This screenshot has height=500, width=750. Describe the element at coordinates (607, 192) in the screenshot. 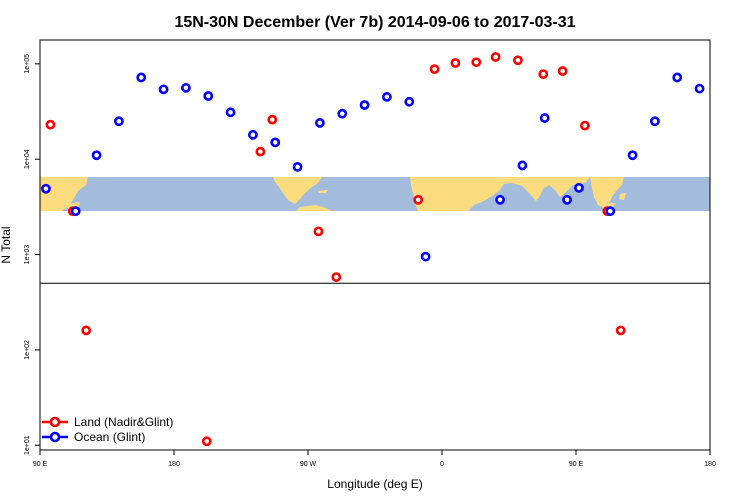

I see `map-land-se-asia` at that location.